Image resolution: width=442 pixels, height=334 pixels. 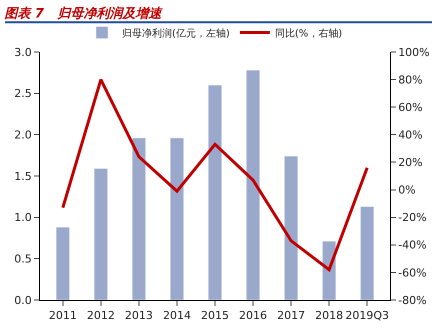 I want to click on y2-tick-label: -80%, so click(x=412, y=300).